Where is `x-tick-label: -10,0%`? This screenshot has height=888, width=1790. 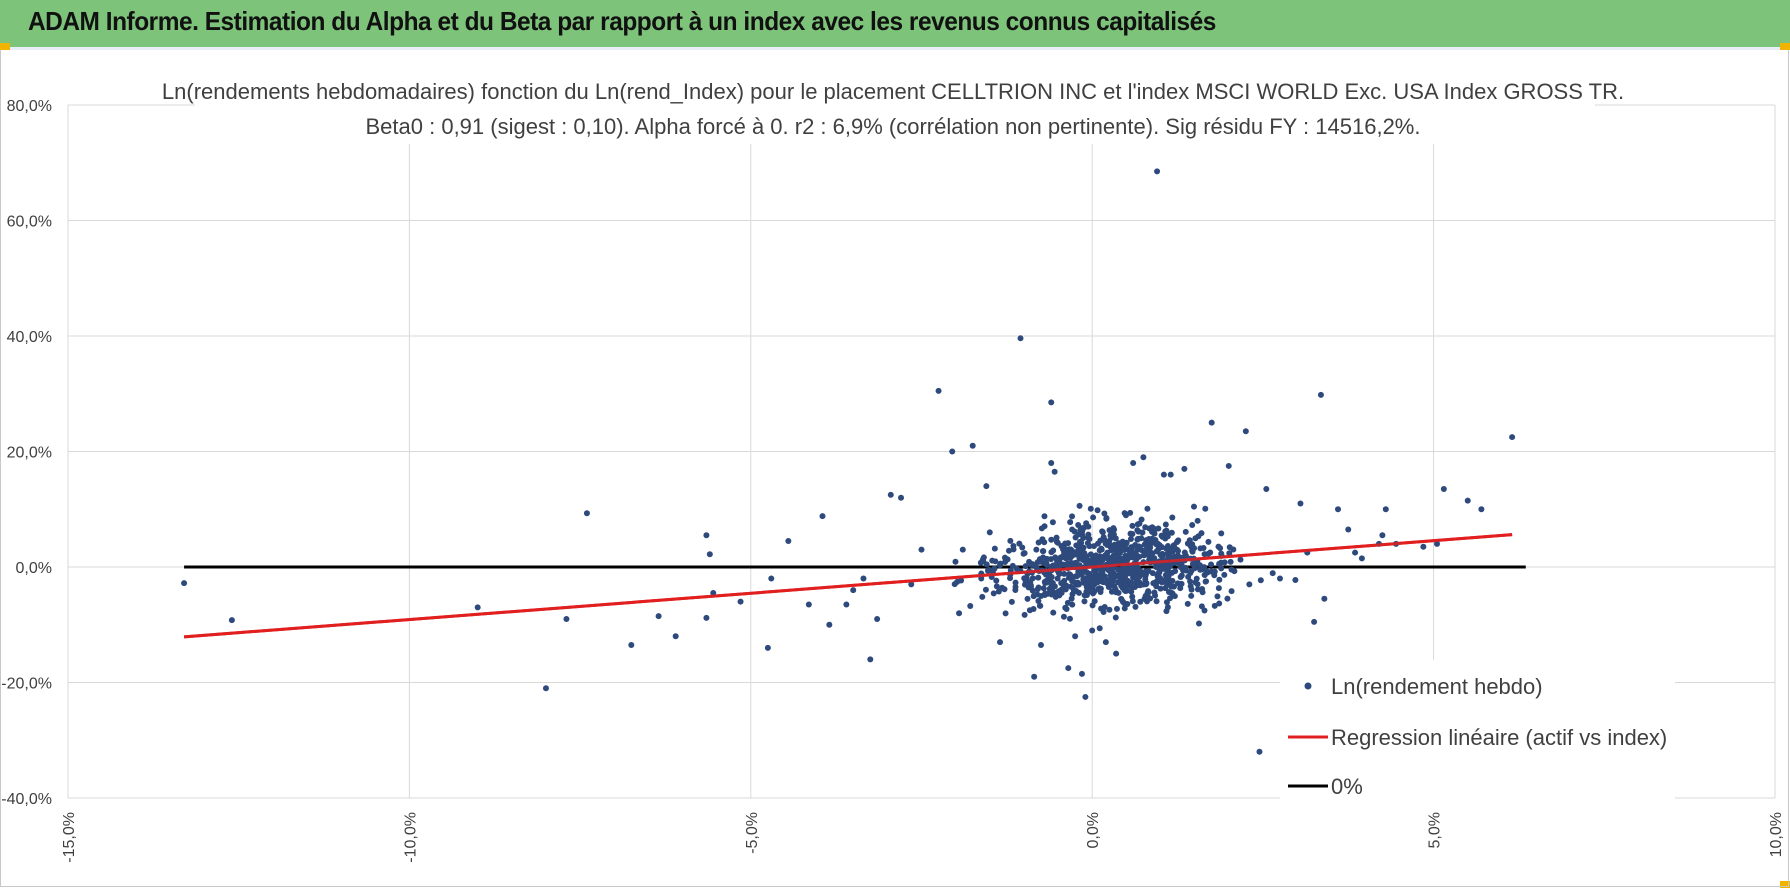 x-tick-label: -10,0% is located at coordinates (410, 837).